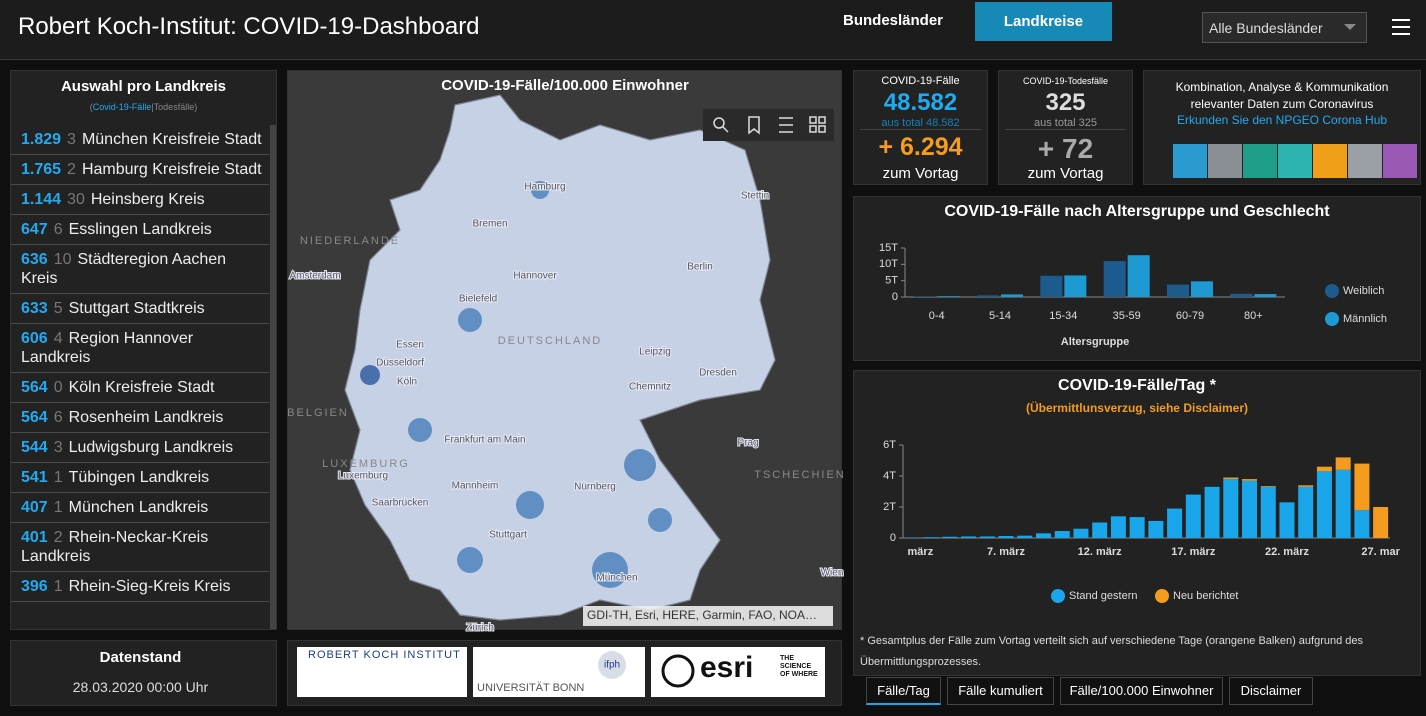  I want to click on y-tick-label: 2T, so click(889, 507).